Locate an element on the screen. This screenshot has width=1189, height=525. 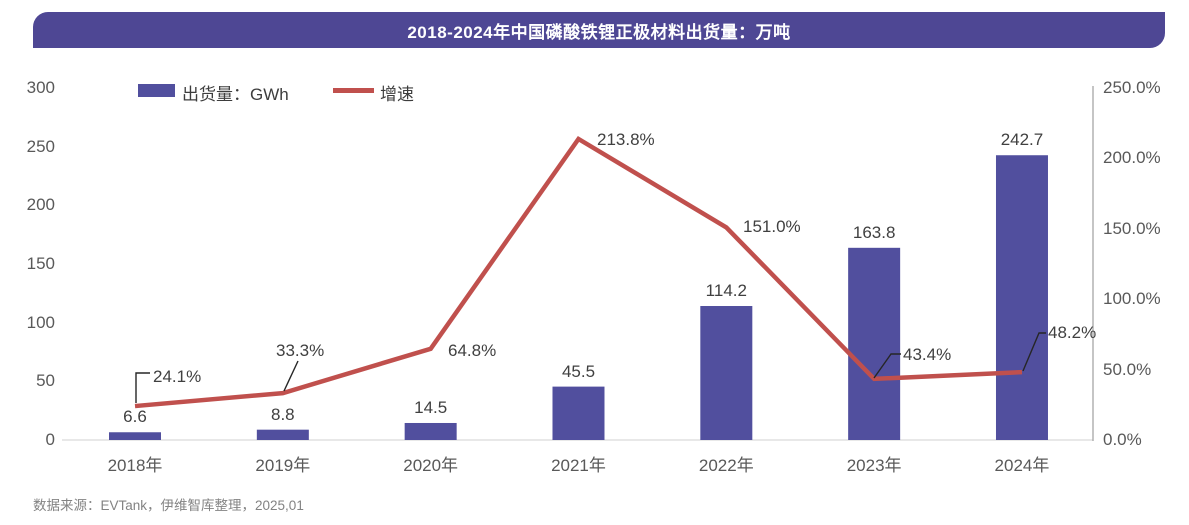
bar-value-label-2019: 8.8 is located at coordinates (283, 414).